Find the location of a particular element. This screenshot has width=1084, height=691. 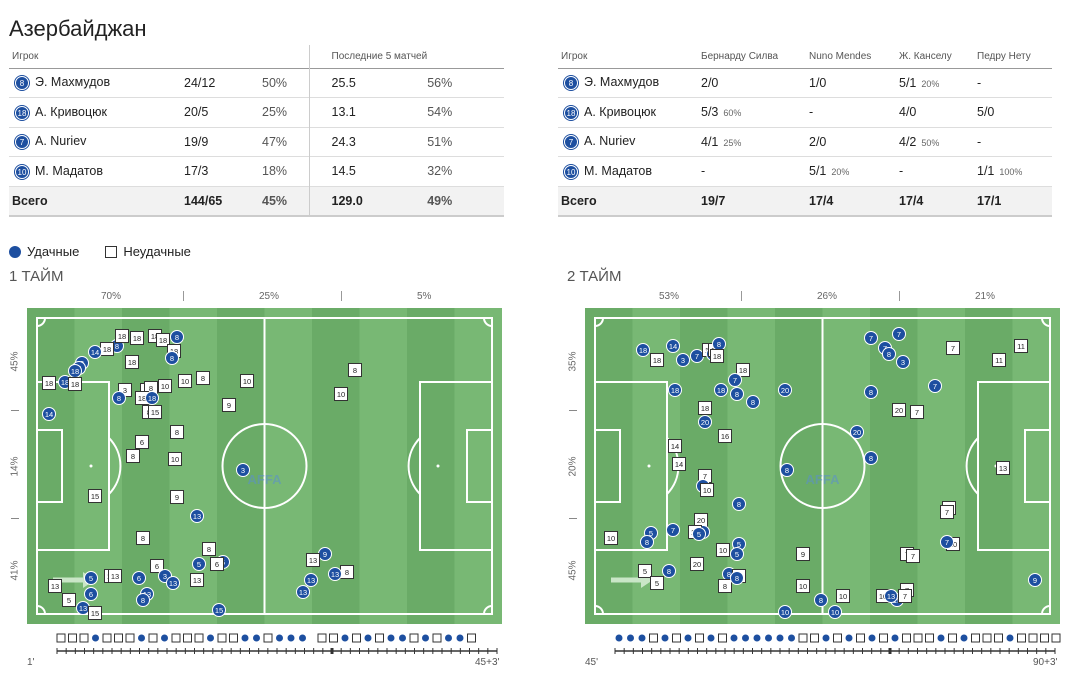

side-percent: 35% is located at coordinates (573, 361).